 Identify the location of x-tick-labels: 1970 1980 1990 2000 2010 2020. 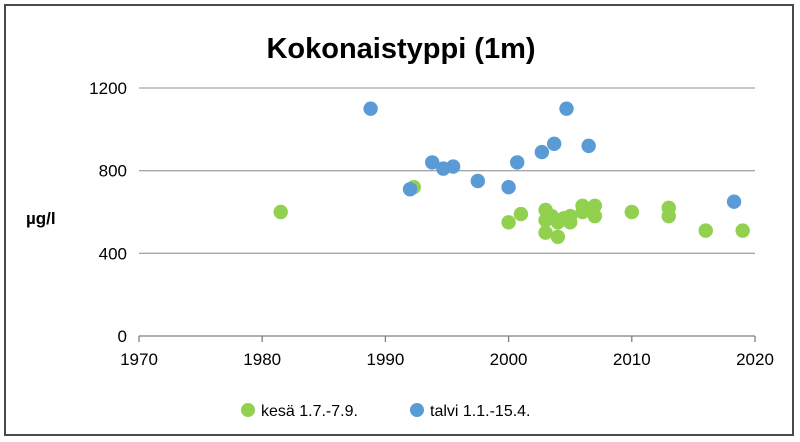
(447, 359).